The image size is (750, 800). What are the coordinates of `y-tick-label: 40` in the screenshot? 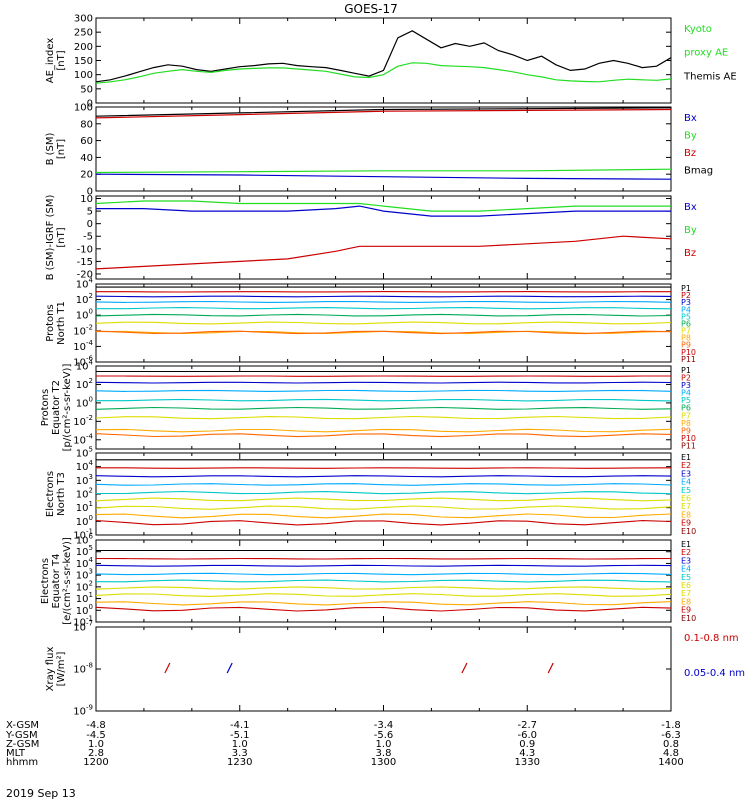 It's located at (86, 158).